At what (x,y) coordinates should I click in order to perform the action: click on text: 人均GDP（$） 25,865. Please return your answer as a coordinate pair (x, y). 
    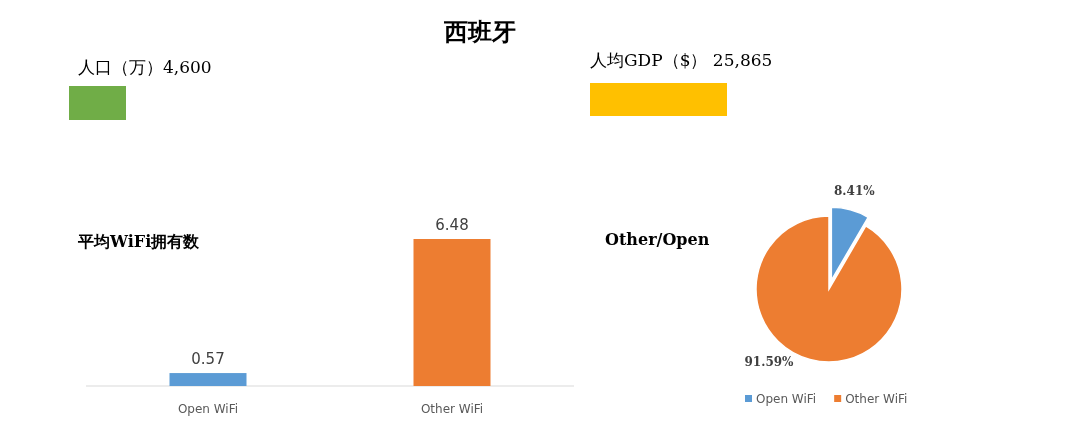
    Looking at the image, I should click on (681, 60).